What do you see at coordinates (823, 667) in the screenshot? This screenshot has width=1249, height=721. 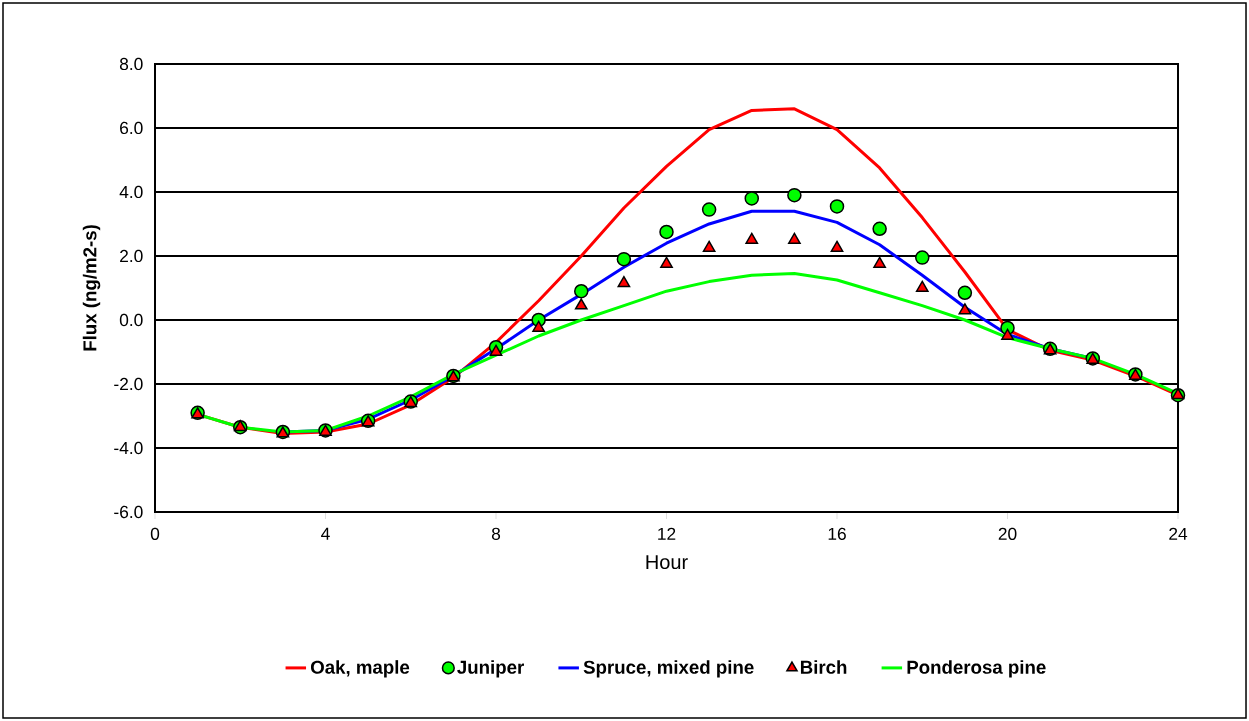 I see `legend-label: Birch` at bounding box center [823, 667].